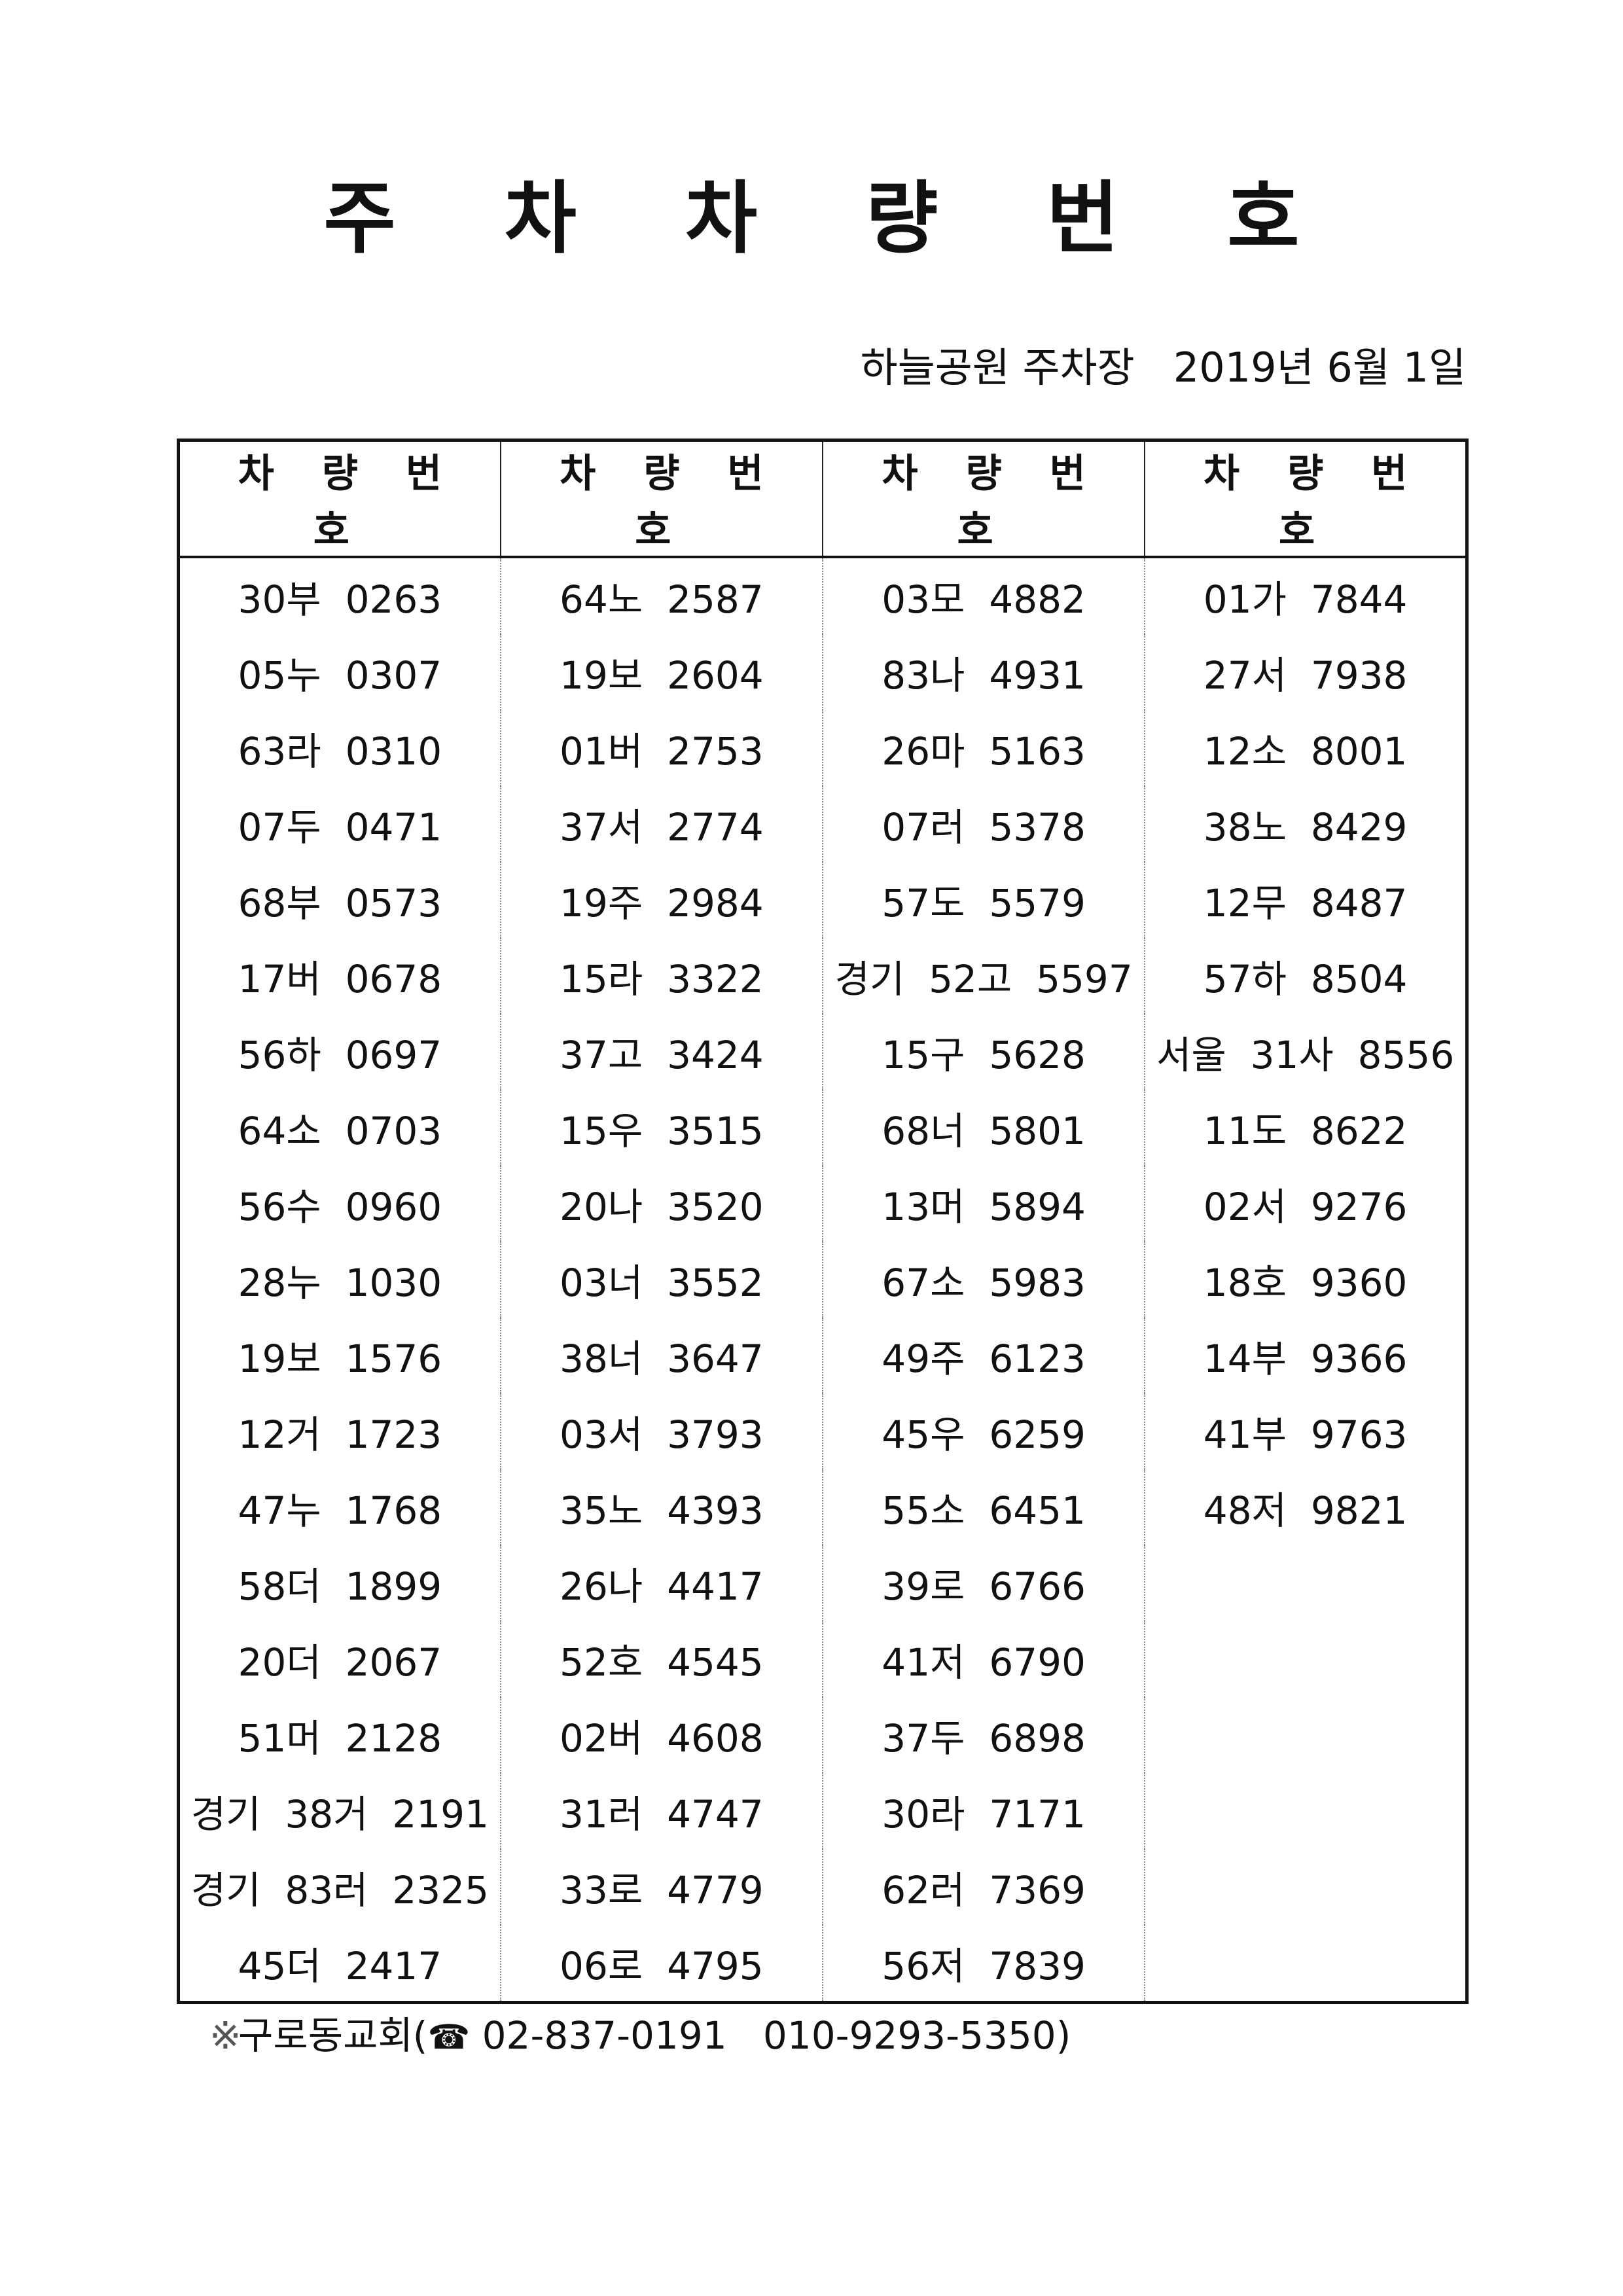  Describe the element at coordinates (662, 1431) in the screenshot. I see `plate-number-cell: 03서 3793` at that location.